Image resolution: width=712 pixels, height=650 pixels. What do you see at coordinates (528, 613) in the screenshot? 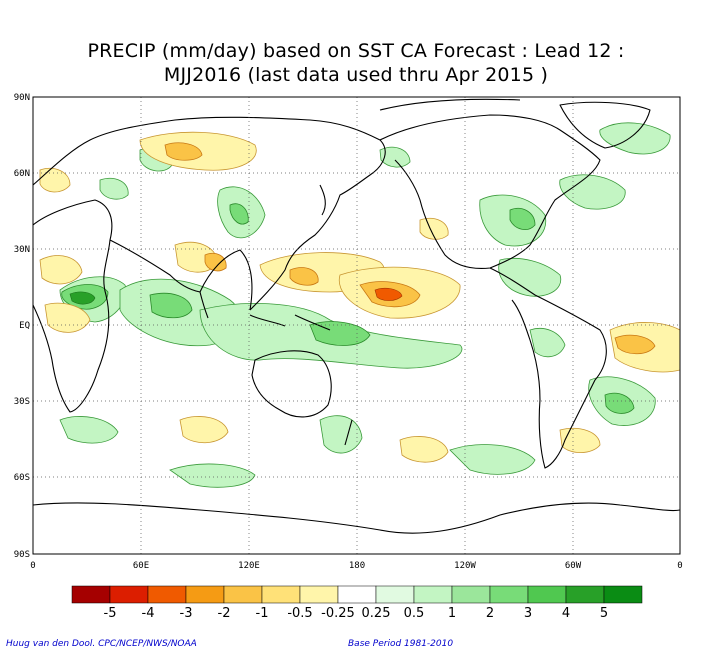
I see `legend-tick-label: 3` at bounding box center [528, 613].